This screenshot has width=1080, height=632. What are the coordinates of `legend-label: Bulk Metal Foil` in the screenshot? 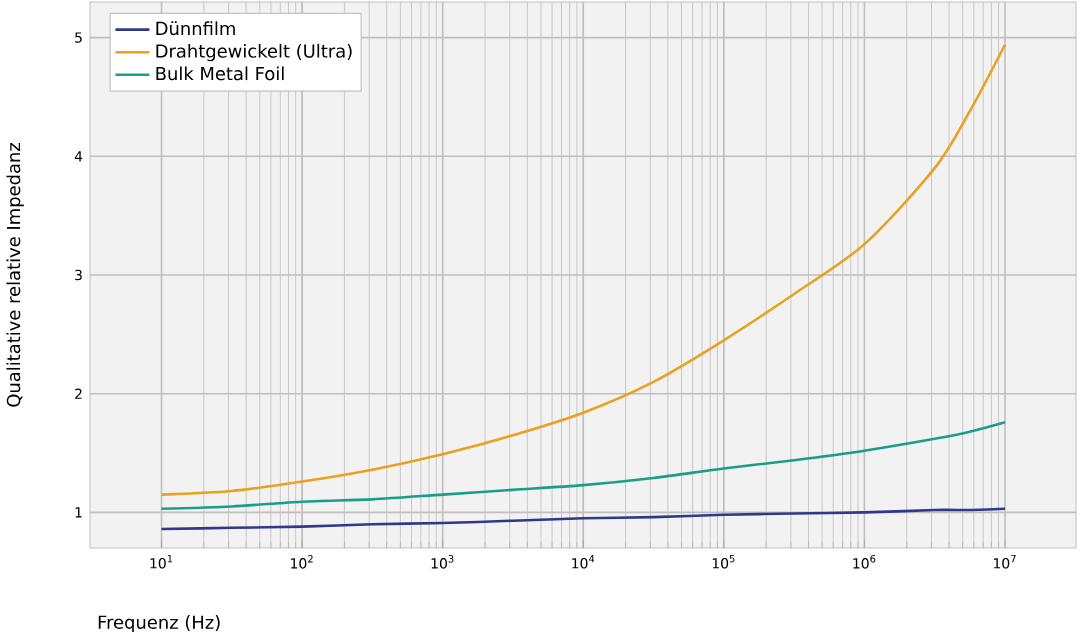 It's located at (220, 73).